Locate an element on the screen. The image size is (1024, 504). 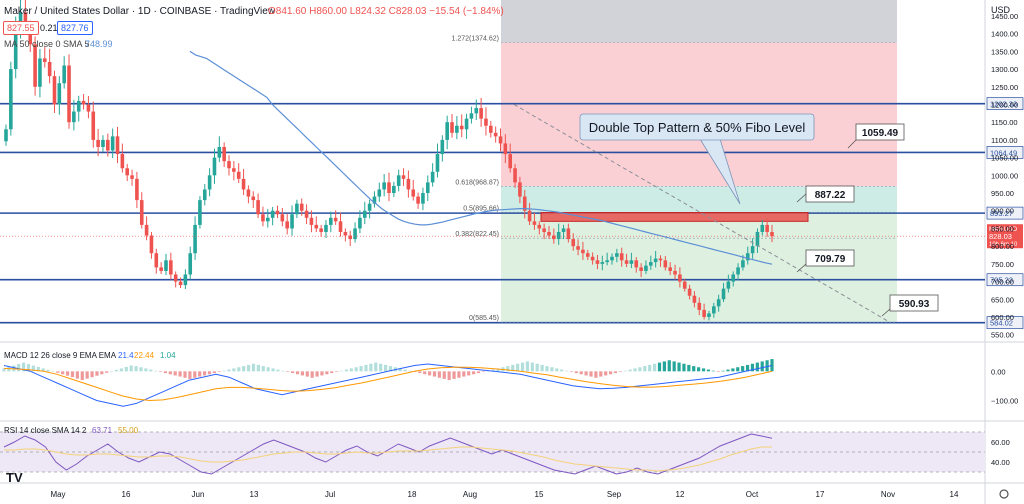
level-price-text: 1064.49 is located at coordinates (1003, 152).